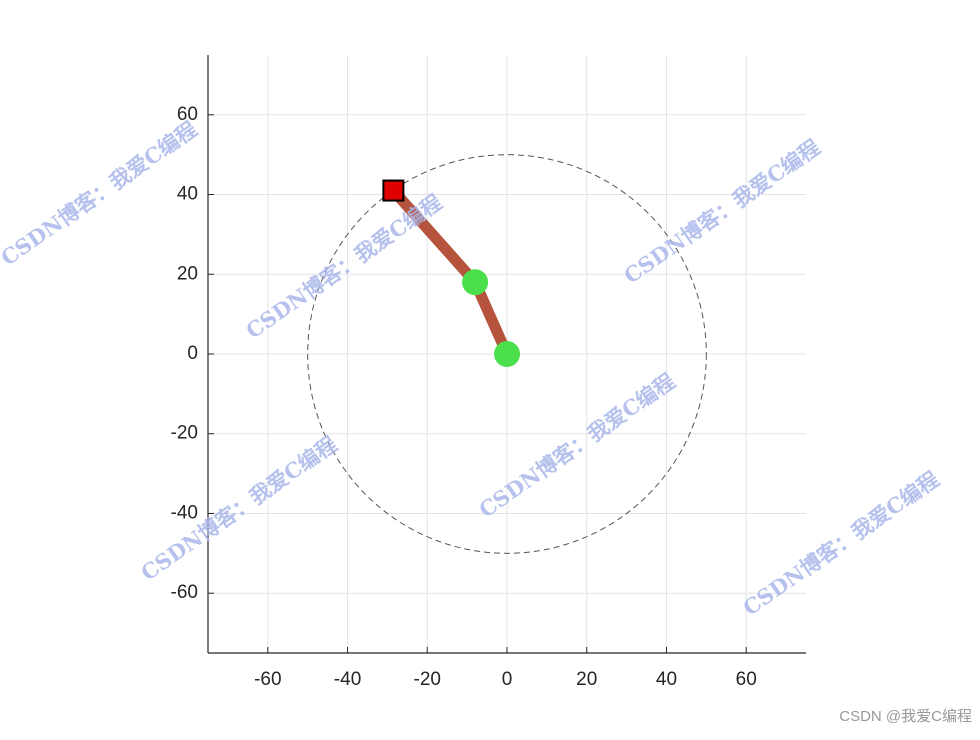  What do you see at coordinates (905, 716) in the screenshot?
I see `footer: CSDN @我爱C编程` at bounding box center [905, 716].